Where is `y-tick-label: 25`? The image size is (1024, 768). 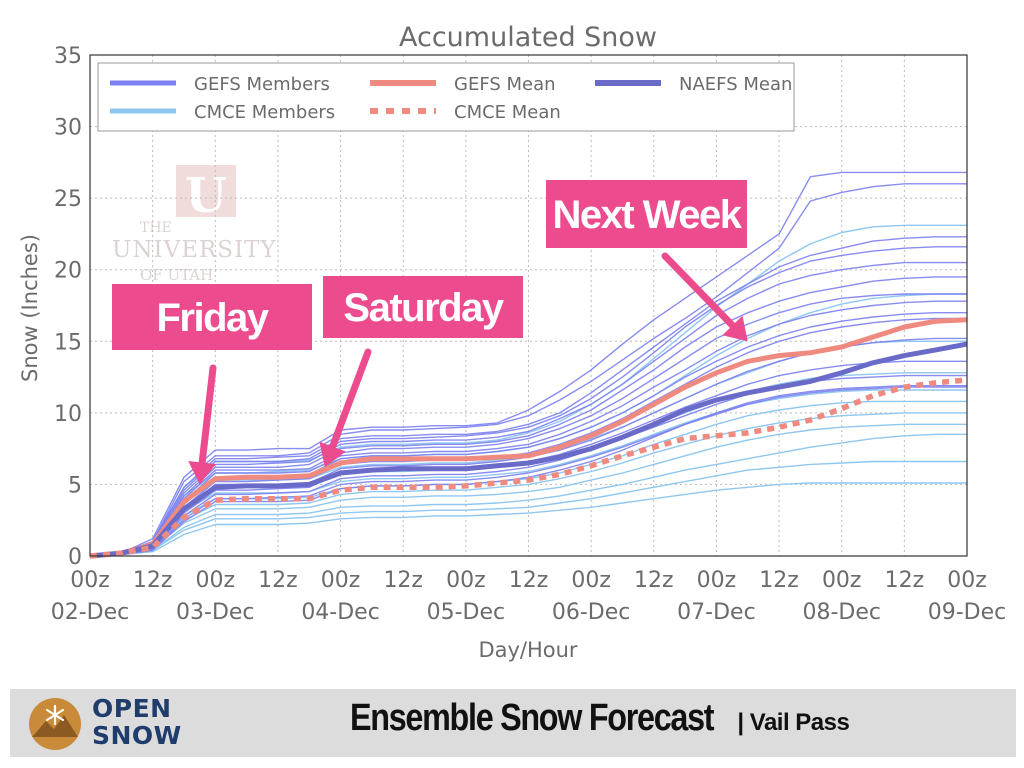 y-tick-label: 25 is located at coordinates (68, 199).